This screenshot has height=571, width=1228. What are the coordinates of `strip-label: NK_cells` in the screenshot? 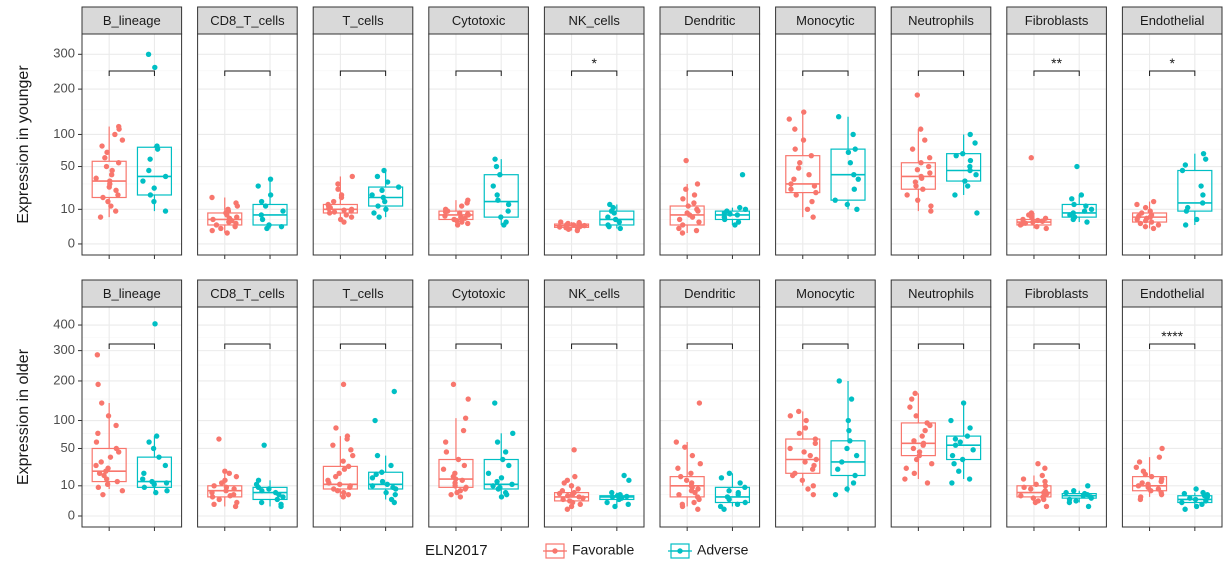 It's located at (595, 20).